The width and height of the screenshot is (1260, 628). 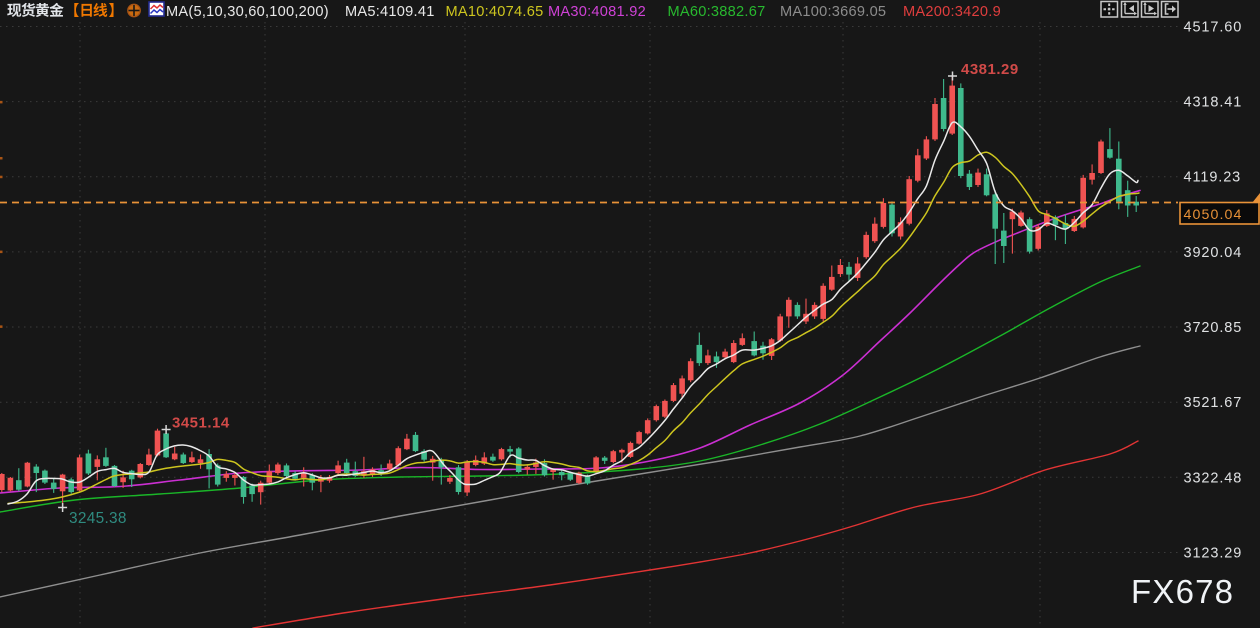 I want to click on svg-text: 3521.67, so click(x=1213, y=403).